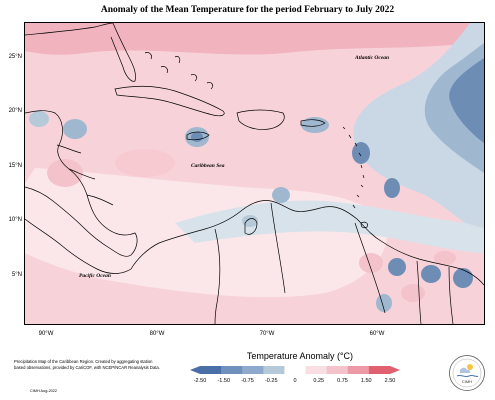 Image resolution: width=495 pixels, height=400 pixels. I want to click on legend-tick-label: -0.25, so click(271, 381).